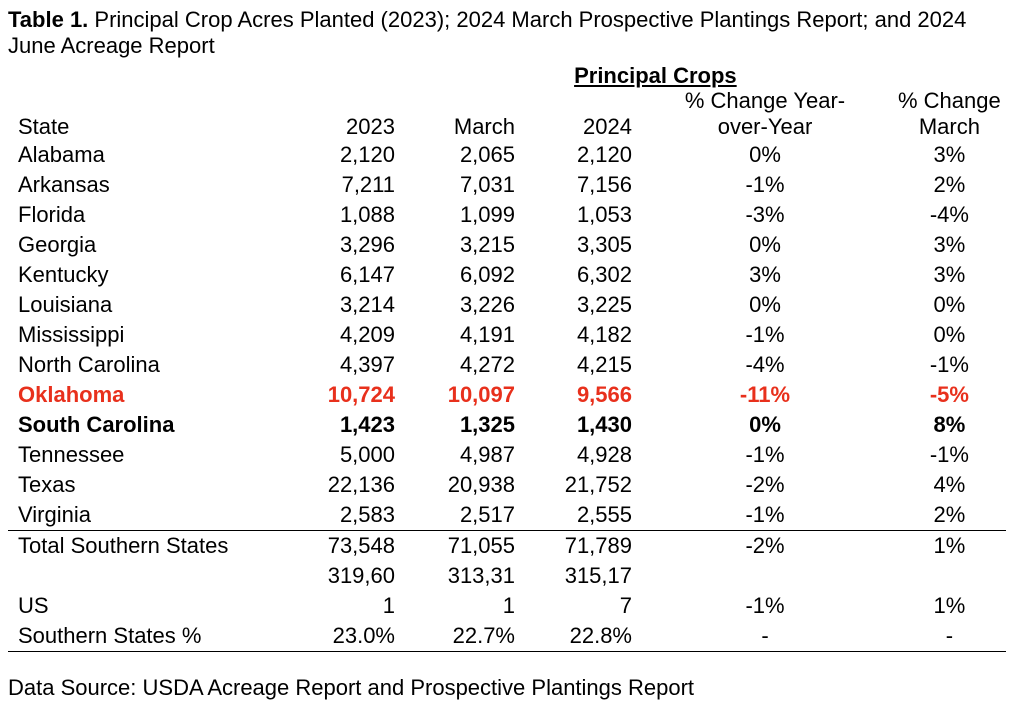  Describe the element at coordinates (507, 185) in the screenshot. I see `state-row: Arkansas 7,211 7,031 7,156 -1% 2%` at that location.